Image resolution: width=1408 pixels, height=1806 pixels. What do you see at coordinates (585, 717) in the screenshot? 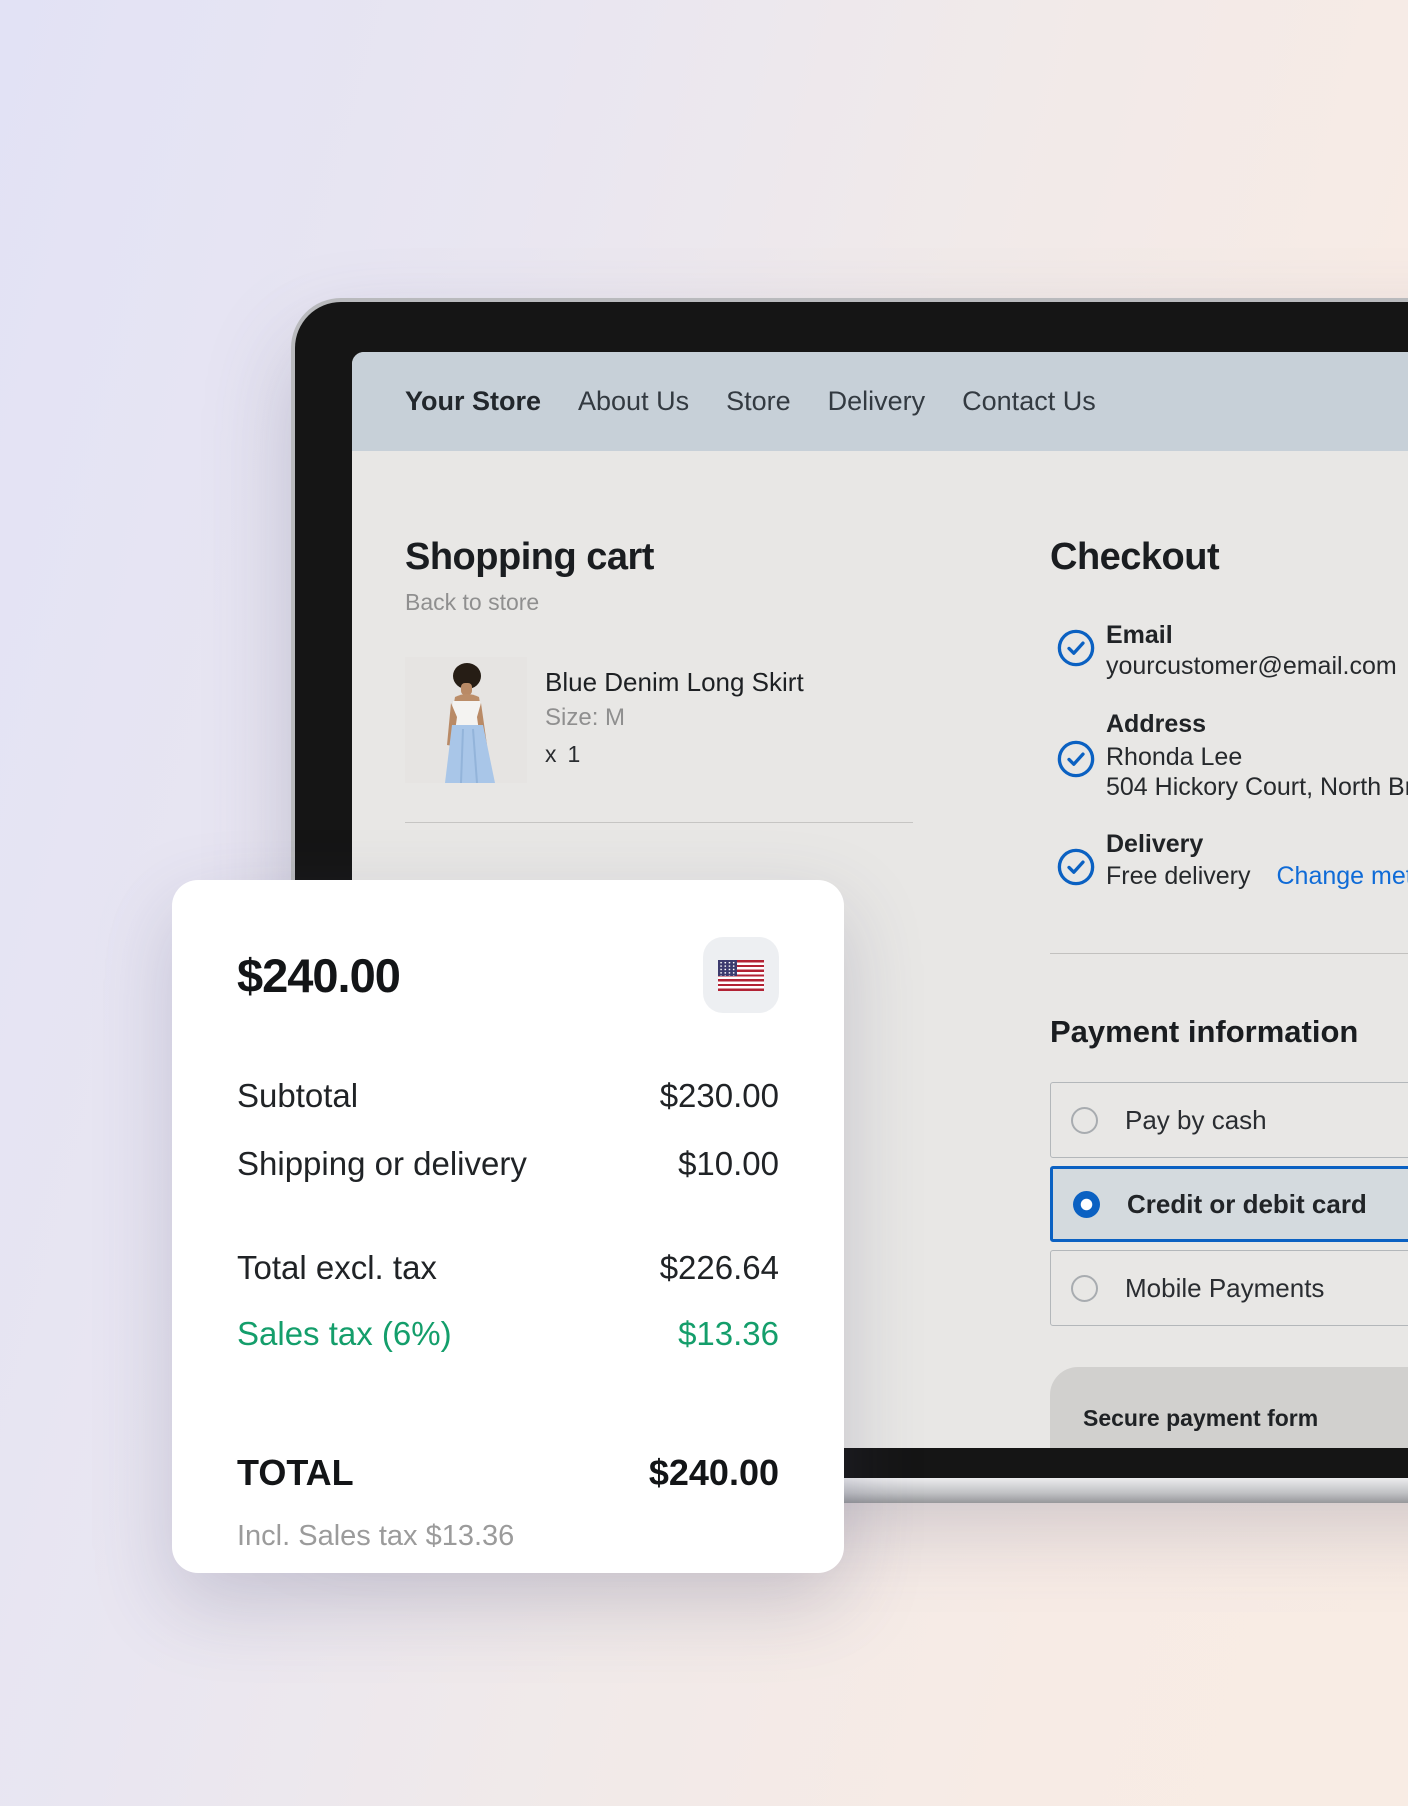
I see `product-size: Size: M` at bounding box center [585, 717].